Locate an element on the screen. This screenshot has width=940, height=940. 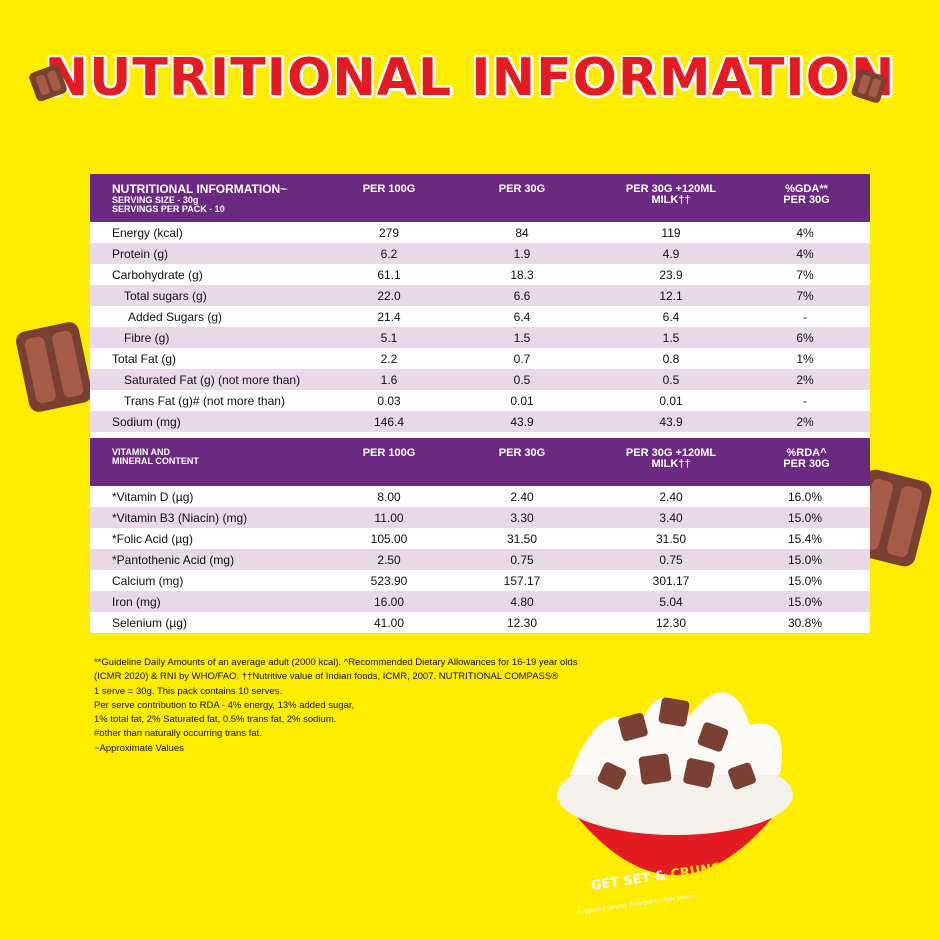
nutrient-label: Energy (kcal) is located at coordinates (147, 232).